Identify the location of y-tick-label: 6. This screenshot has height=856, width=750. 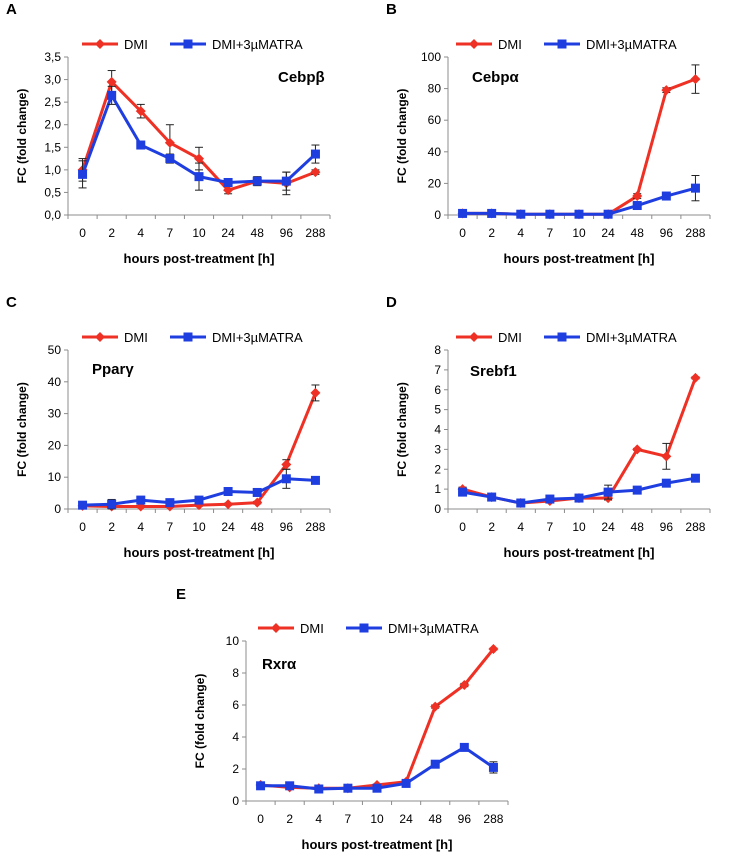
(437, 390).